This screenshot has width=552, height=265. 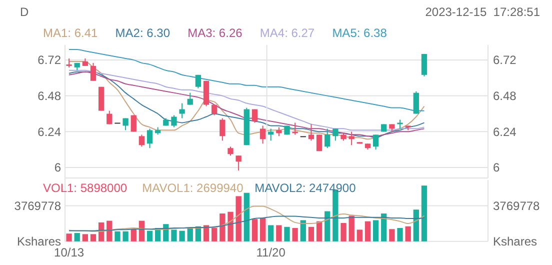 What do you see at coordinates (287, 33) in the screenshot?
I see `text: MA4: 6.27` at bounding box center [287, 33].